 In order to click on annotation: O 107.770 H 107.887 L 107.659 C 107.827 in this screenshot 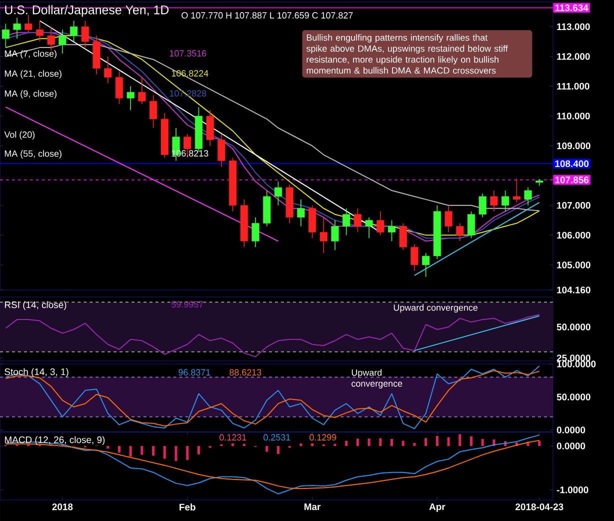, I will do `click(267, 15)`.